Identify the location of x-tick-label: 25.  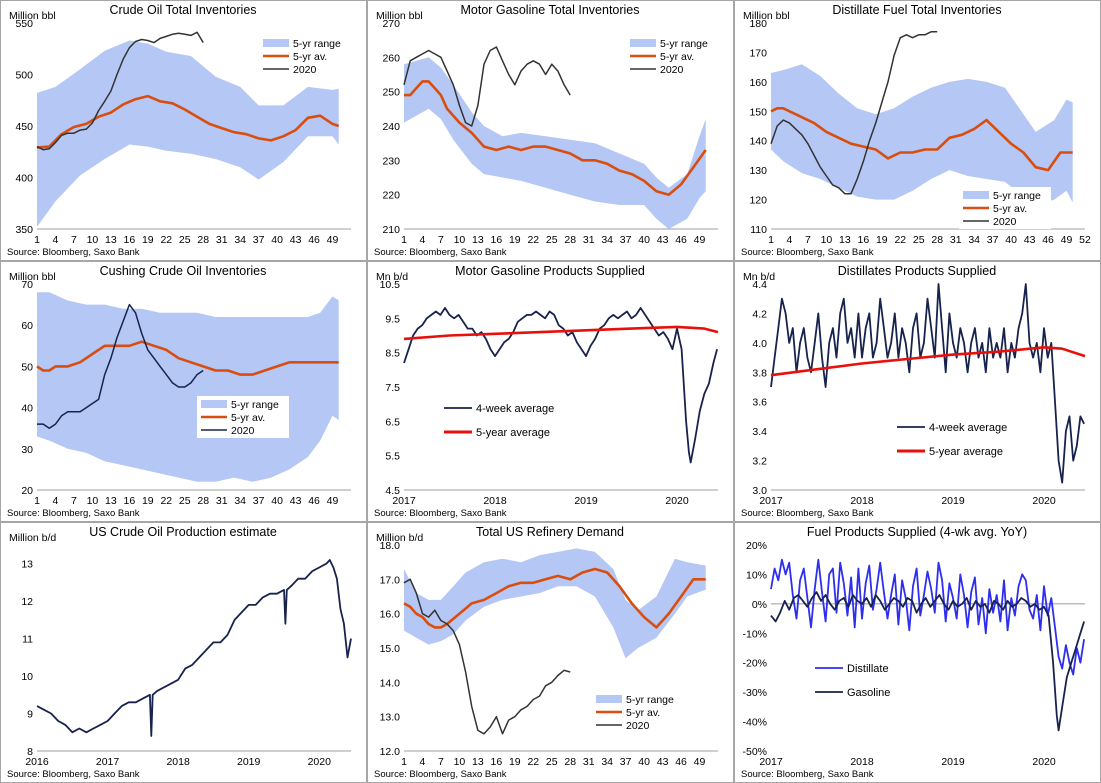
(552, 762).